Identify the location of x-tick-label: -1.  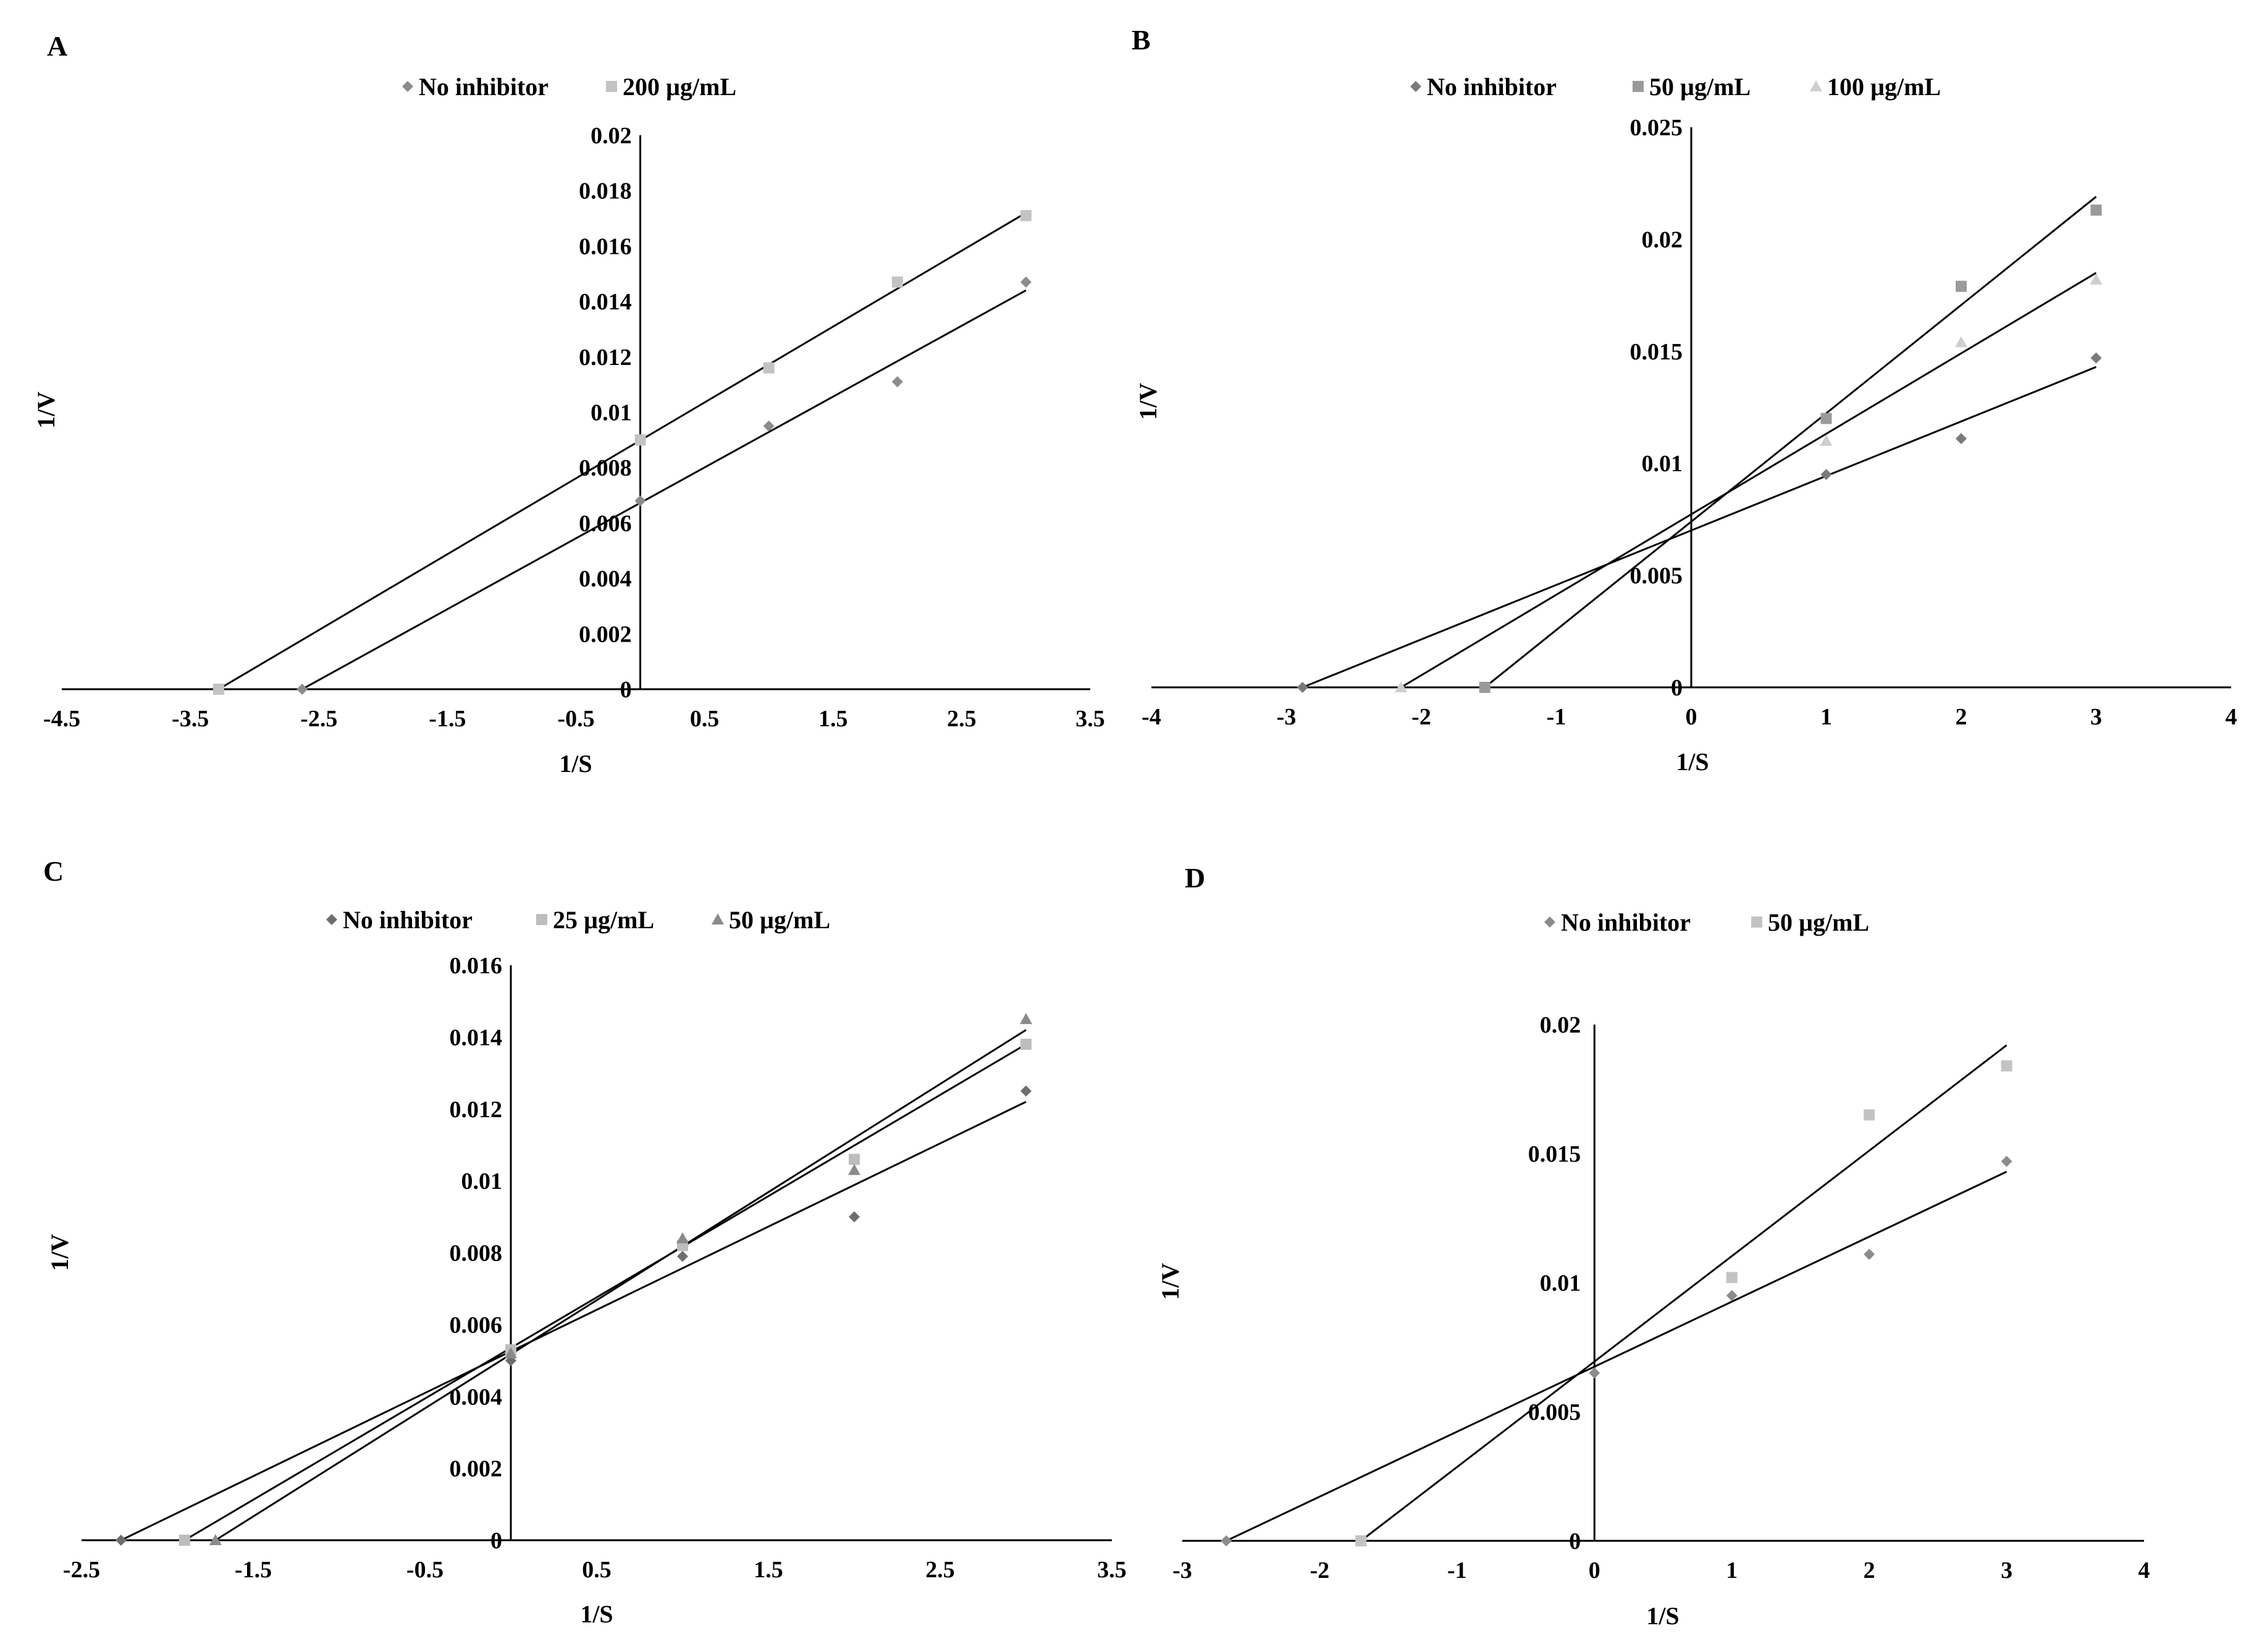
(1457, 1570).